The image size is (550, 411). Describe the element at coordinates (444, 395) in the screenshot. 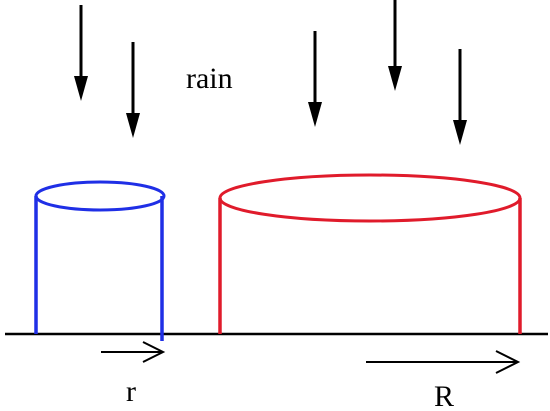

I see `large-radius-label: R` at that location.